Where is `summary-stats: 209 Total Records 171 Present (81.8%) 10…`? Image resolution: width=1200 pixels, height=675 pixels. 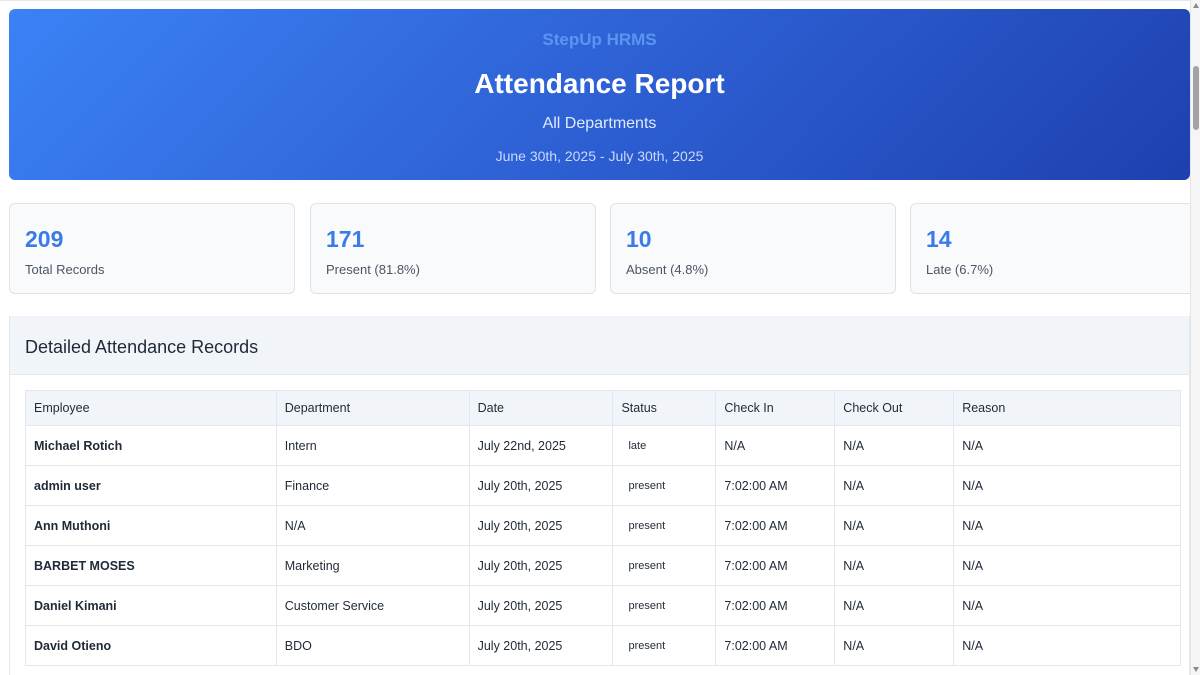 summary-stats: 209 Total Records 171 Present (81.8%) 10… is located at coordinates (604, 248).